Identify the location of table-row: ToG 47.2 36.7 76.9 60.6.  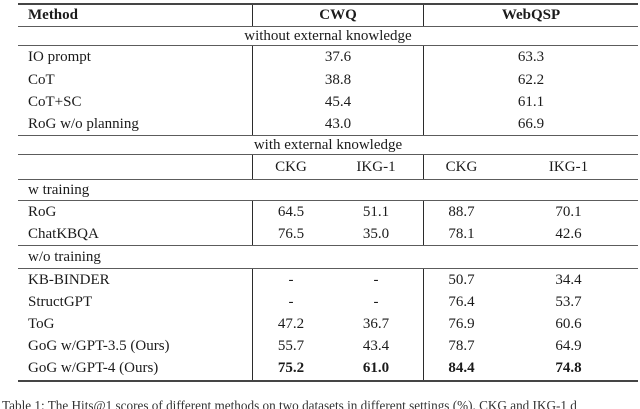
(328, 324).